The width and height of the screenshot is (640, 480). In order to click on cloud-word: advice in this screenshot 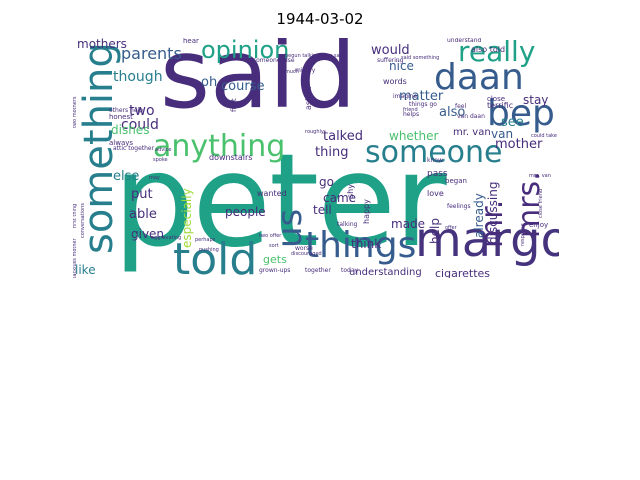, I will do `click(163, 150)`.